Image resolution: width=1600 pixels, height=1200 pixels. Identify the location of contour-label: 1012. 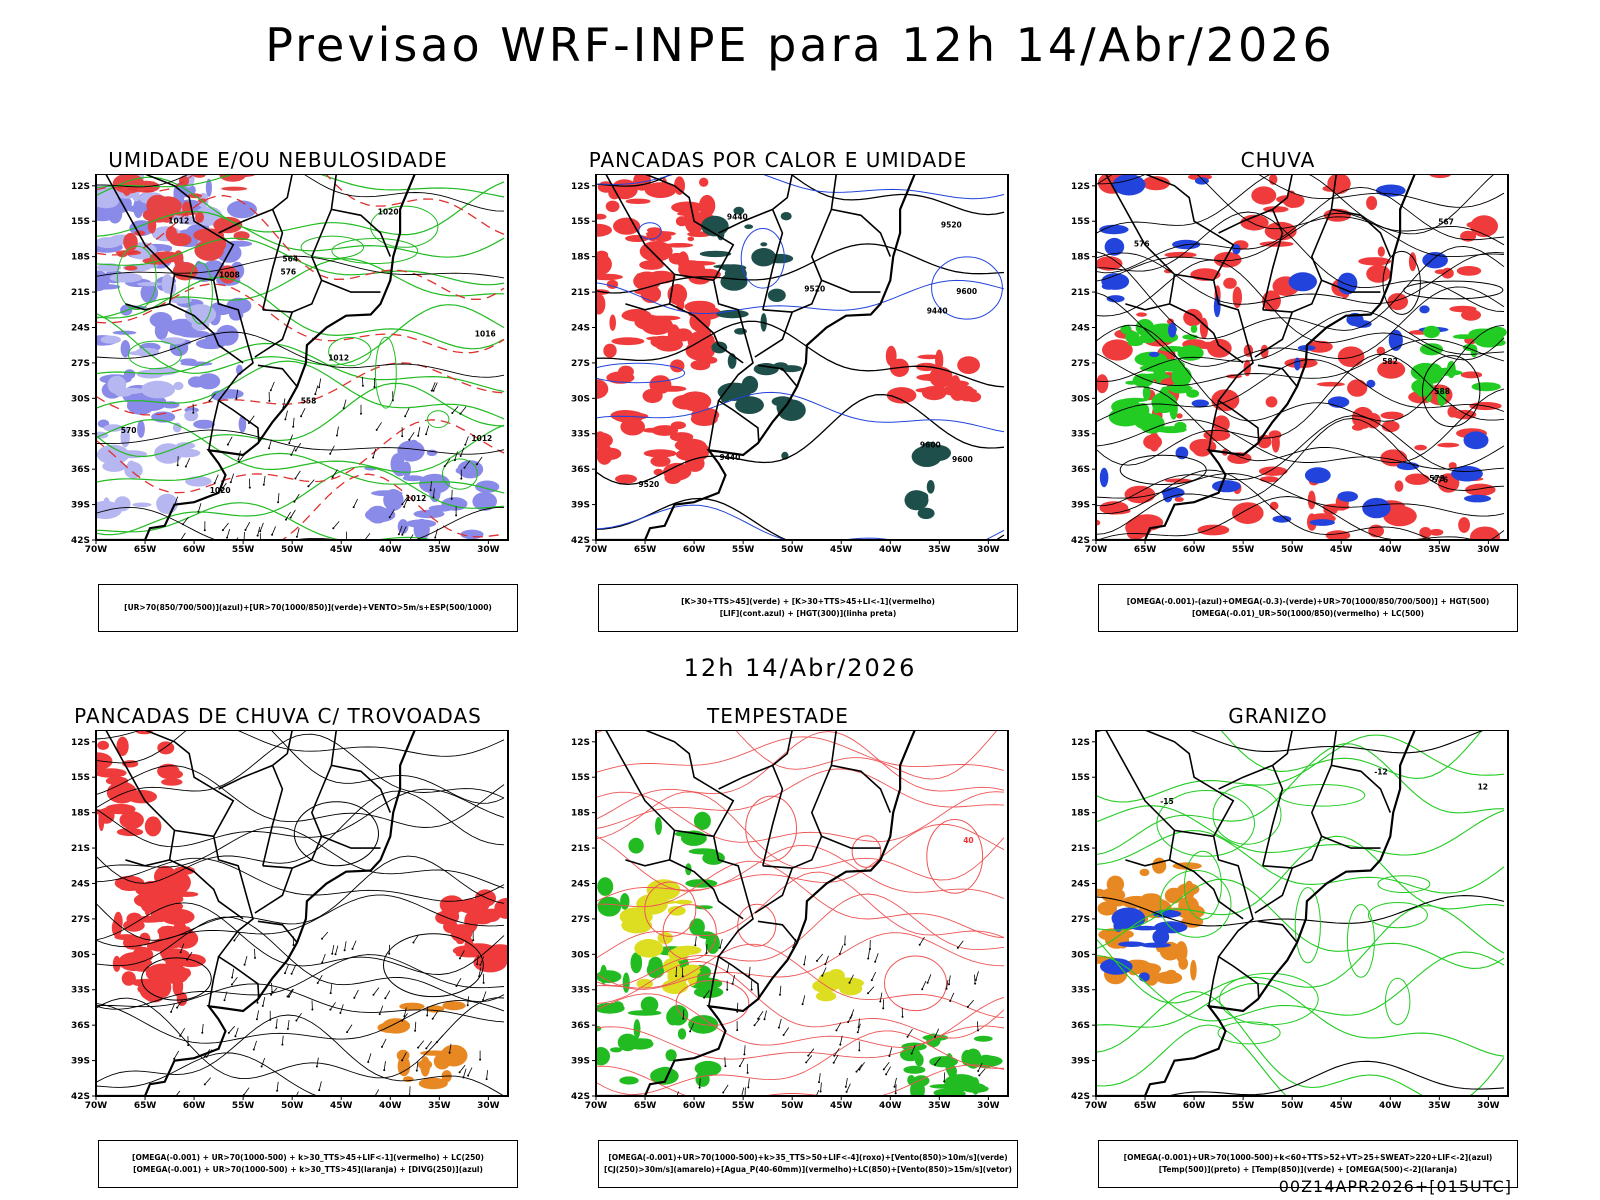
(178, 221).